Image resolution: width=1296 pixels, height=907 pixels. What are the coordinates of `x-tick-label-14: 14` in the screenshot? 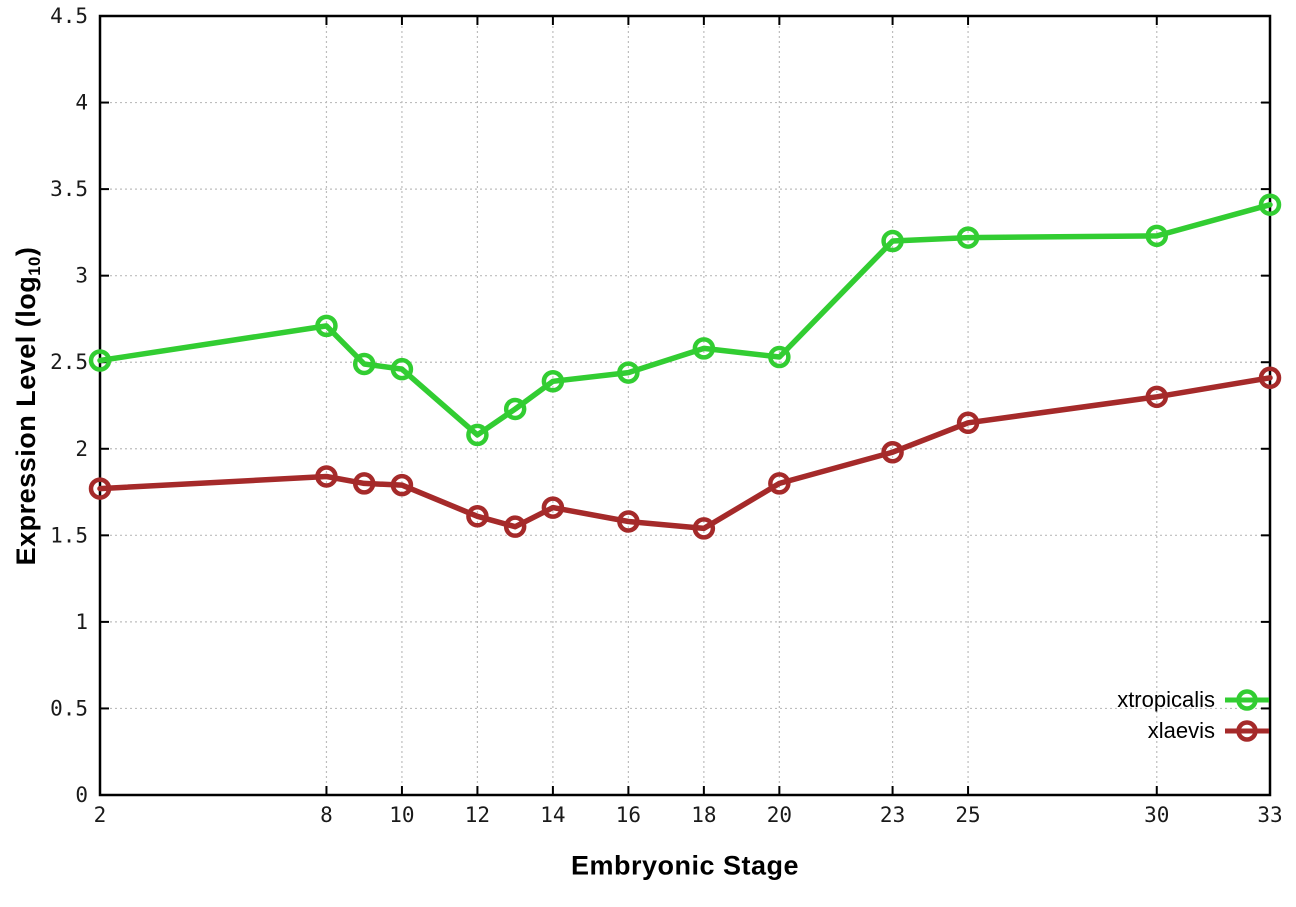 It's located at (552, 815).